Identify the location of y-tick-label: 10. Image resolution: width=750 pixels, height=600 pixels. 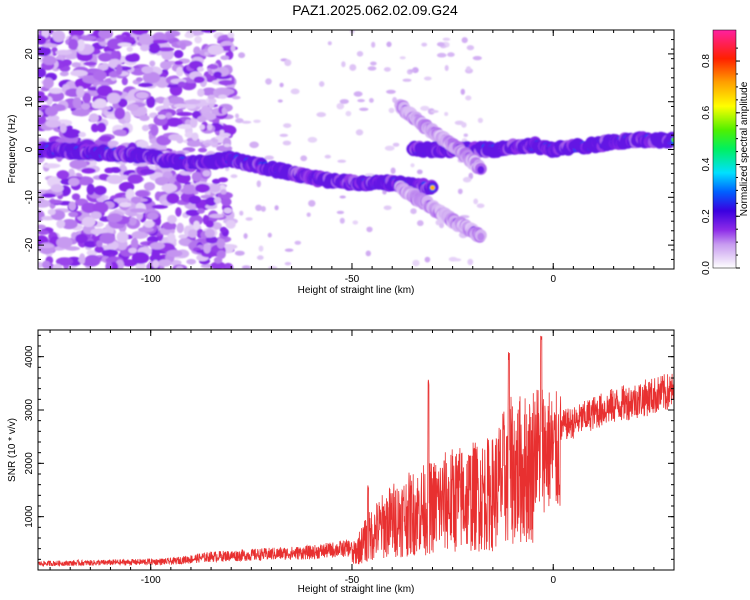
(29, 102).